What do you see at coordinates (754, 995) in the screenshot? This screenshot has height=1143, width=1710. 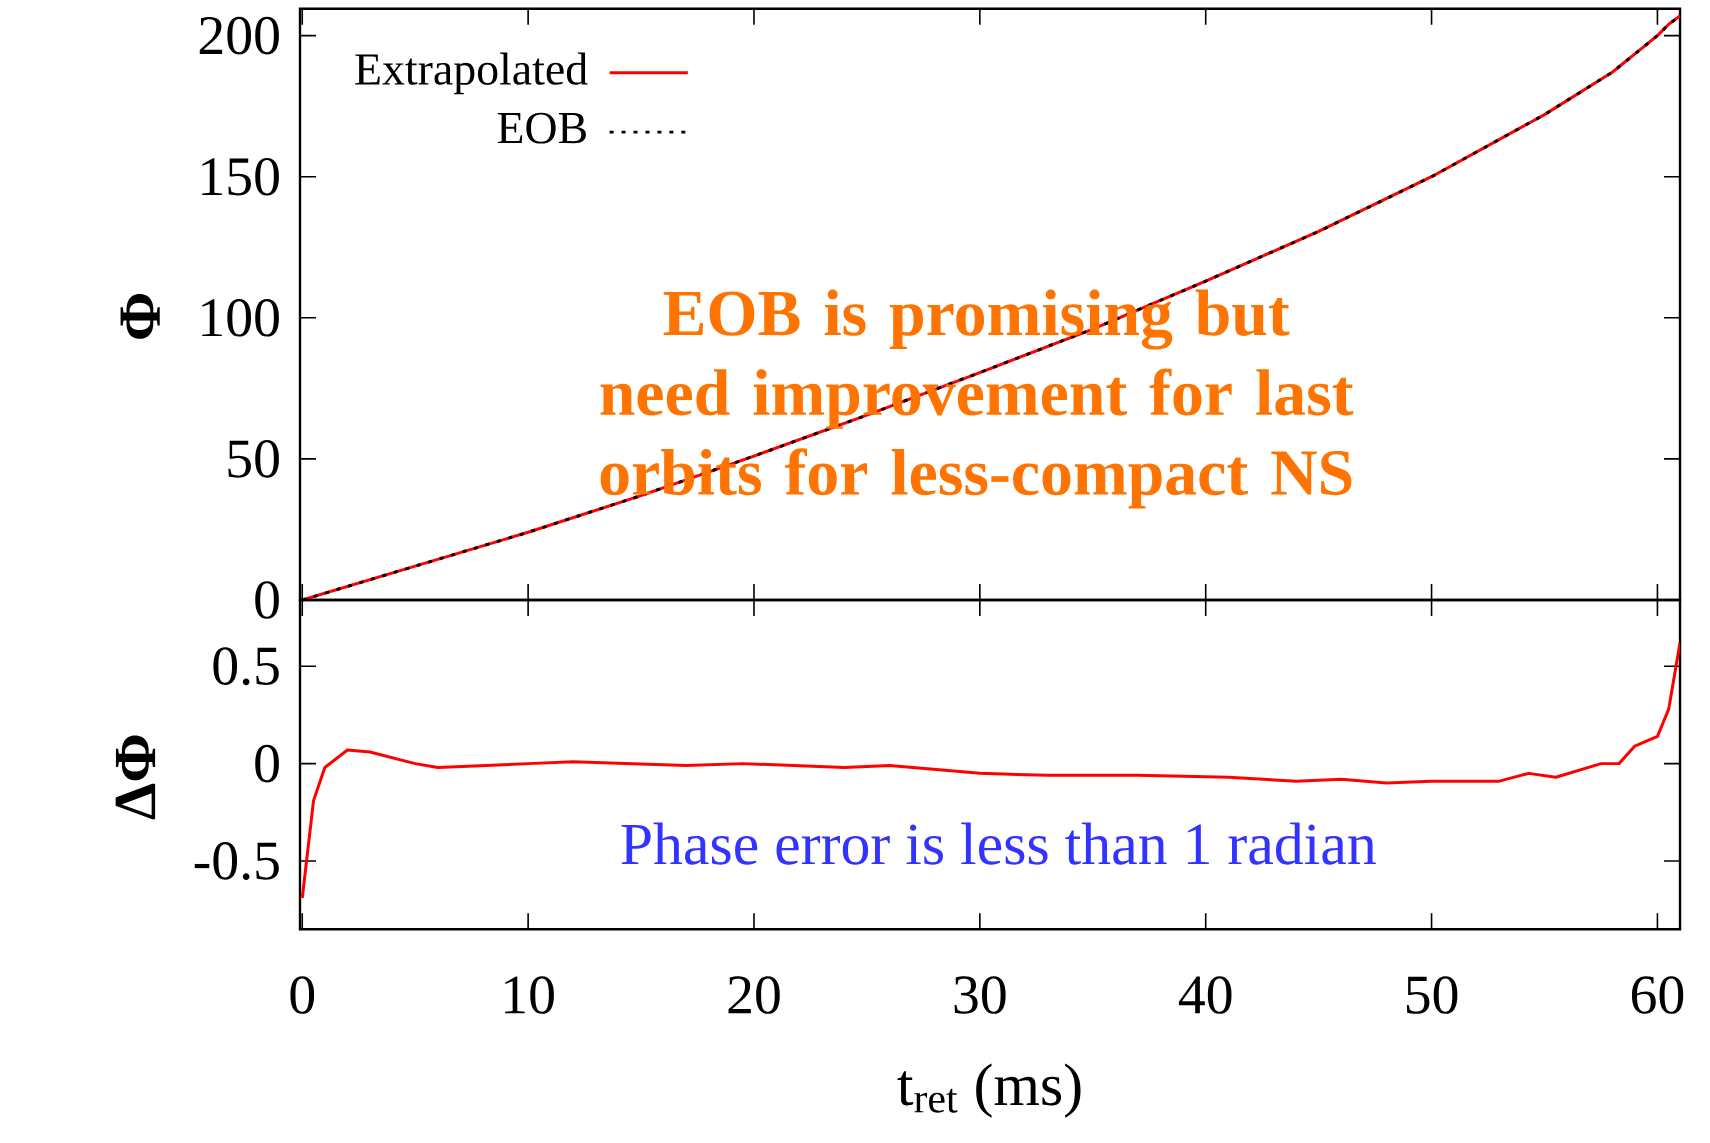 I see `x-tick-label: 20` at bounding box center [754, 995].